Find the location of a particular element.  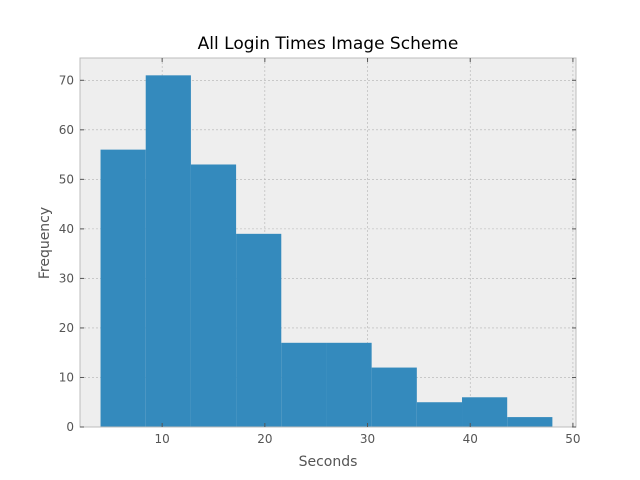

x-tick-label: 20 is located at coordinates (264, 439).